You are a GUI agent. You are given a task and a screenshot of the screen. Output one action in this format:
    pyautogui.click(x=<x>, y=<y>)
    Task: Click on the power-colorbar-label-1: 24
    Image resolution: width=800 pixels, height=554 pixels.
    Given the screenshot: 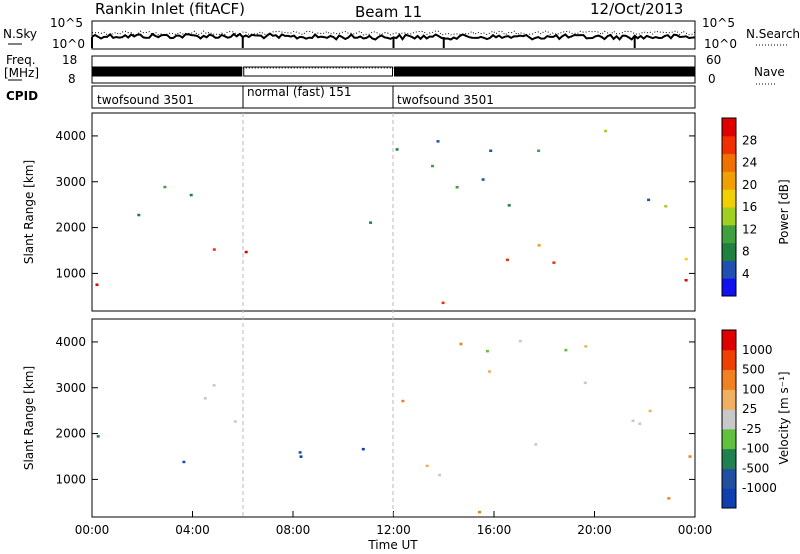 What is the action you would take?
    pyautogui.click(x=749, y=163)
    